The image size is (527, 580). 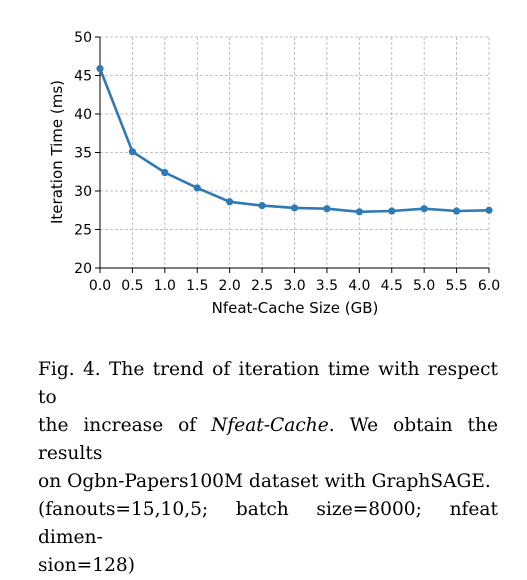 I want to click on caption-text: . We obtain the results, so click(x=268, y=439).